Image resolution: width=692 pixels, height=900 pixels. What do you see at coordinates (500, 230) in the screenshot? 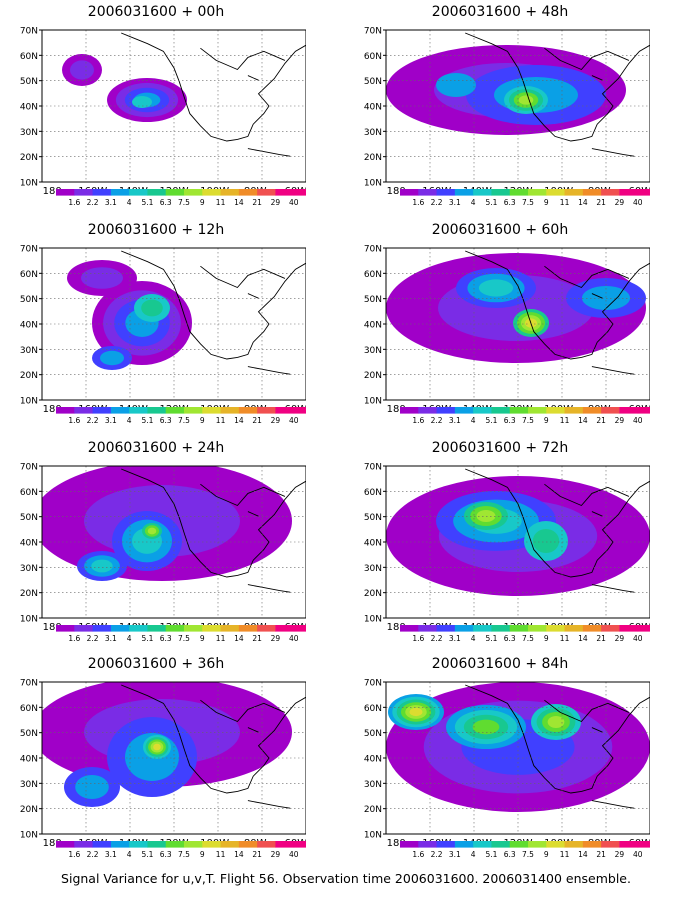
I see `panel-title: 2006031600 + 60h` at bounding box center [500, 230].